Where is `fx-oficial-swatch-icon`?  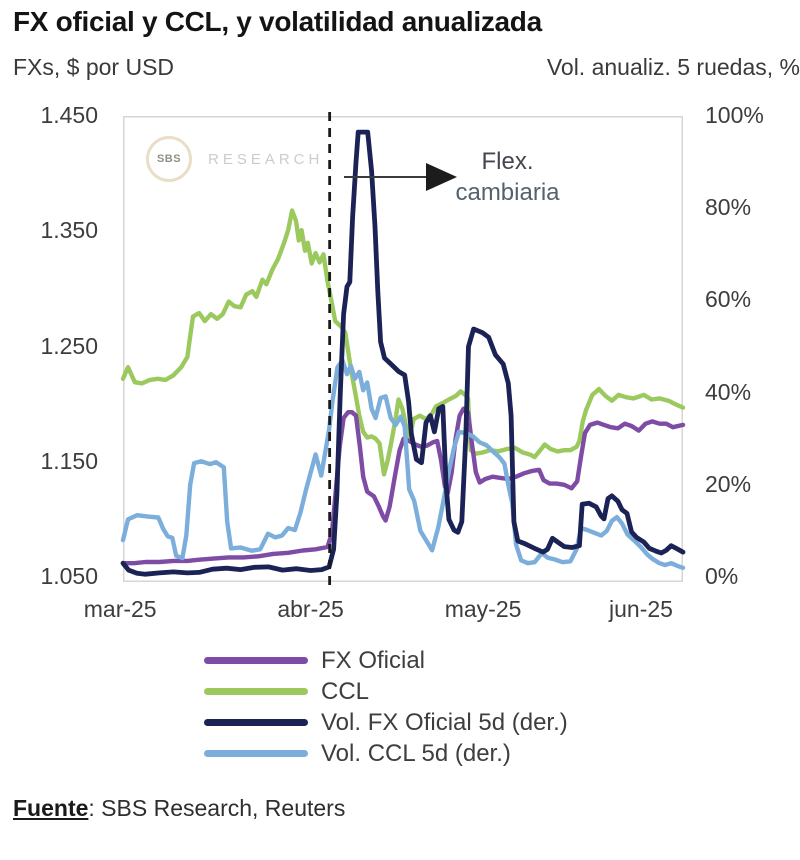 fx-oficial-swatch-icon is located at coordinates (256, 660).